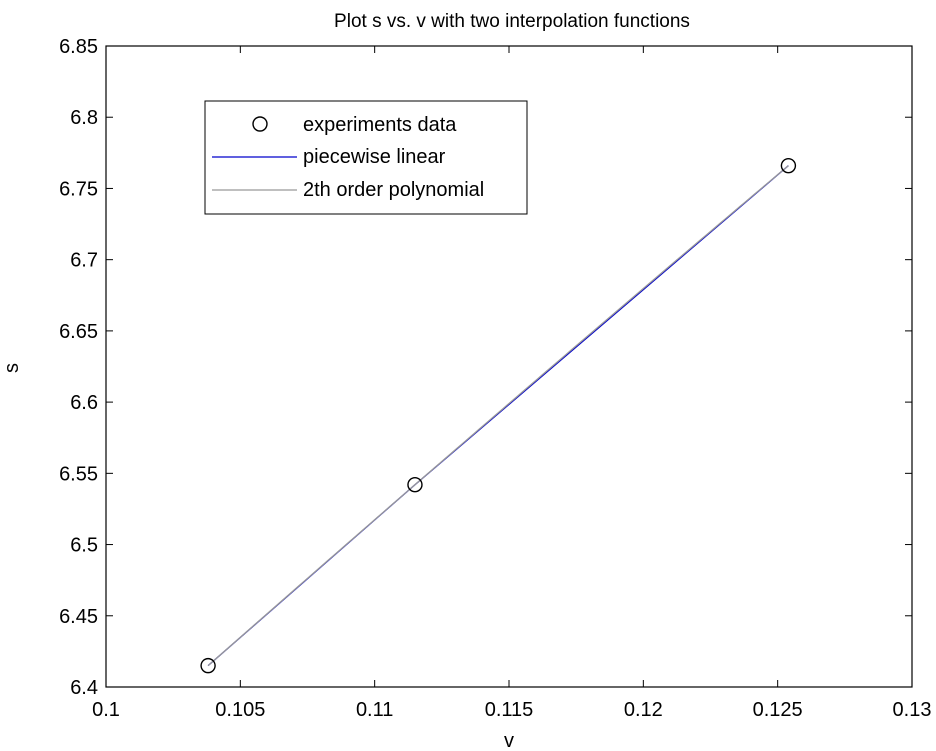  What do you see at coordinates (912, 710) in the screenshot?
I see `x-tick-label: 0.13` at bounding box center [912, 710].